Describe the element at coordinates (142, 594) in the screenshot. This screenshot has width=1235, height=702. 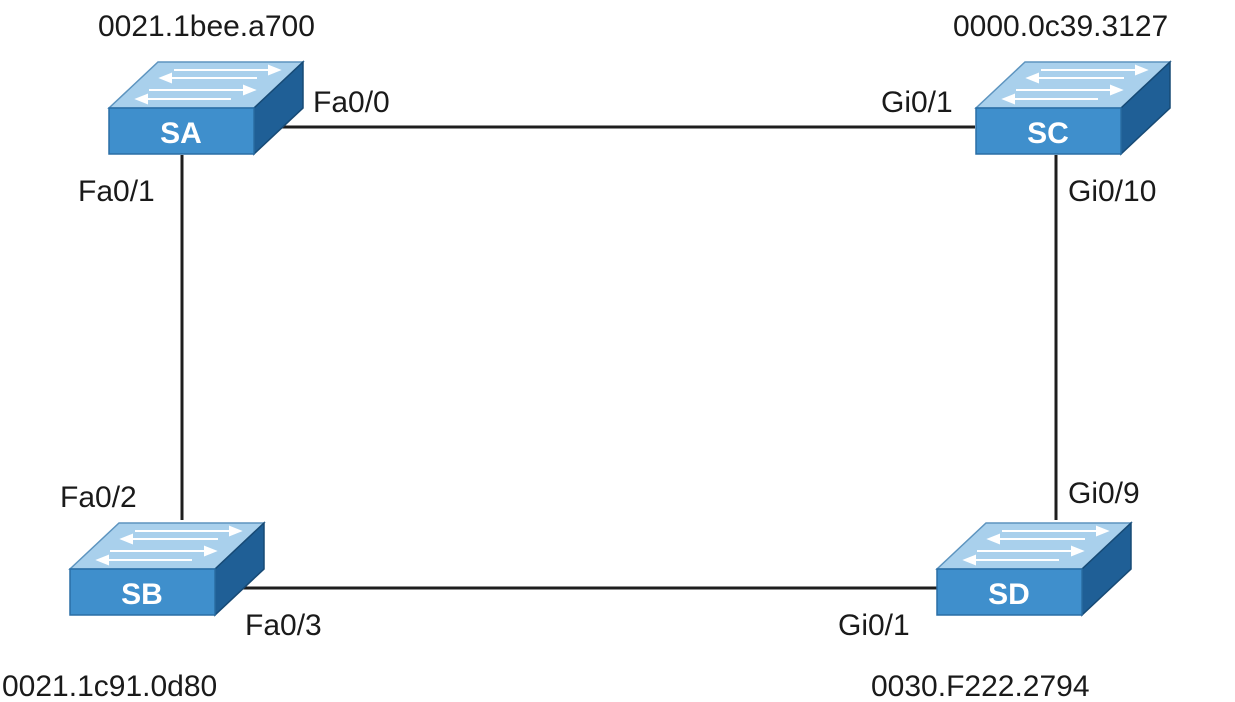
I see `switch-sb-name: SB` at that location.